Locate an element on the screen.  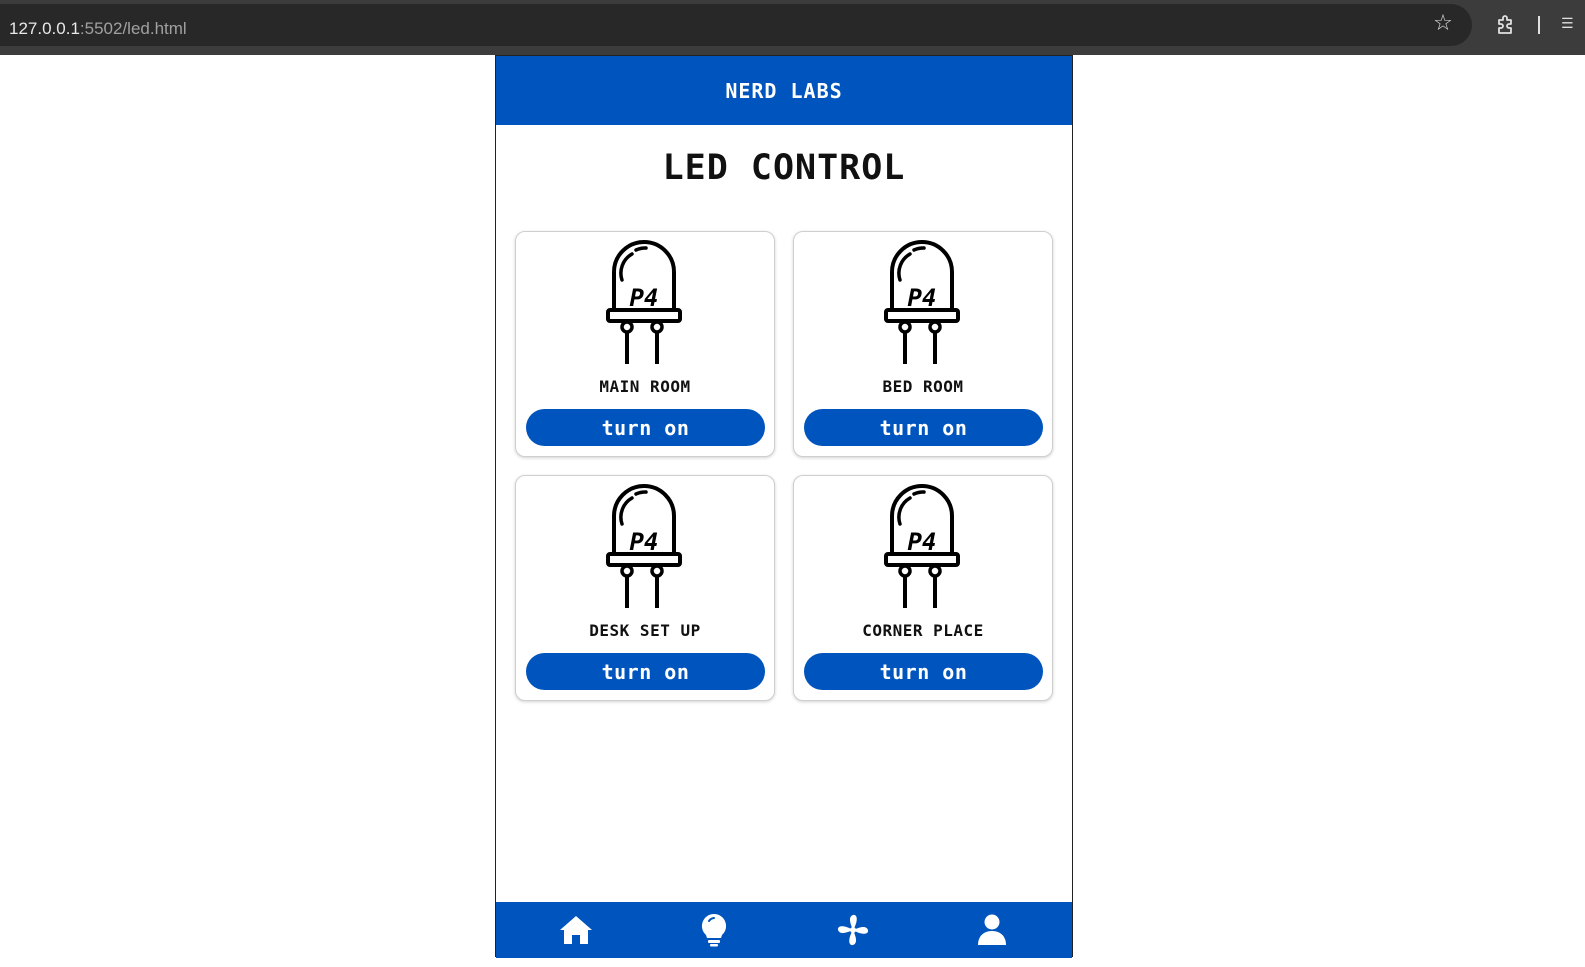
address-bar: i 127.0.0.1:5502/led.html is located at coordinates (736, 25).